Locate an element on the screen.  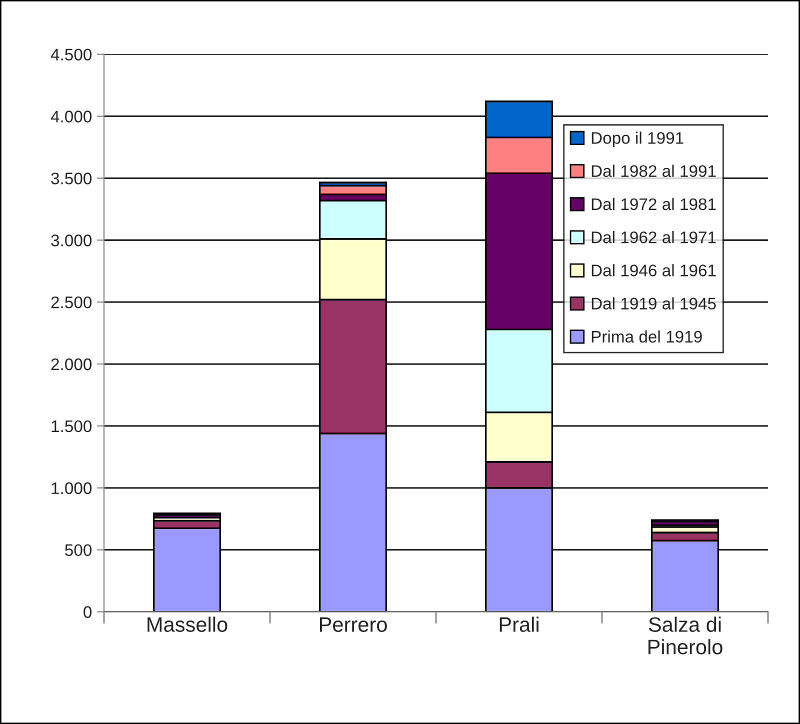
legend-label: Dal 1962 al 1971 is located at coordinates (654, 237).